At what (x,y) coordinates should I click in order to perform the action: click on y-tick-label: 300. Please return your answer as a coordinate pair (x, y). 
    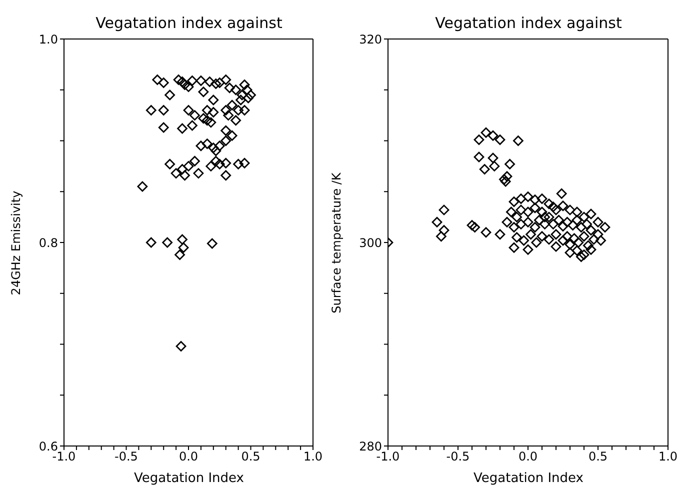
    Looking at the image, I should click on (370, 243).